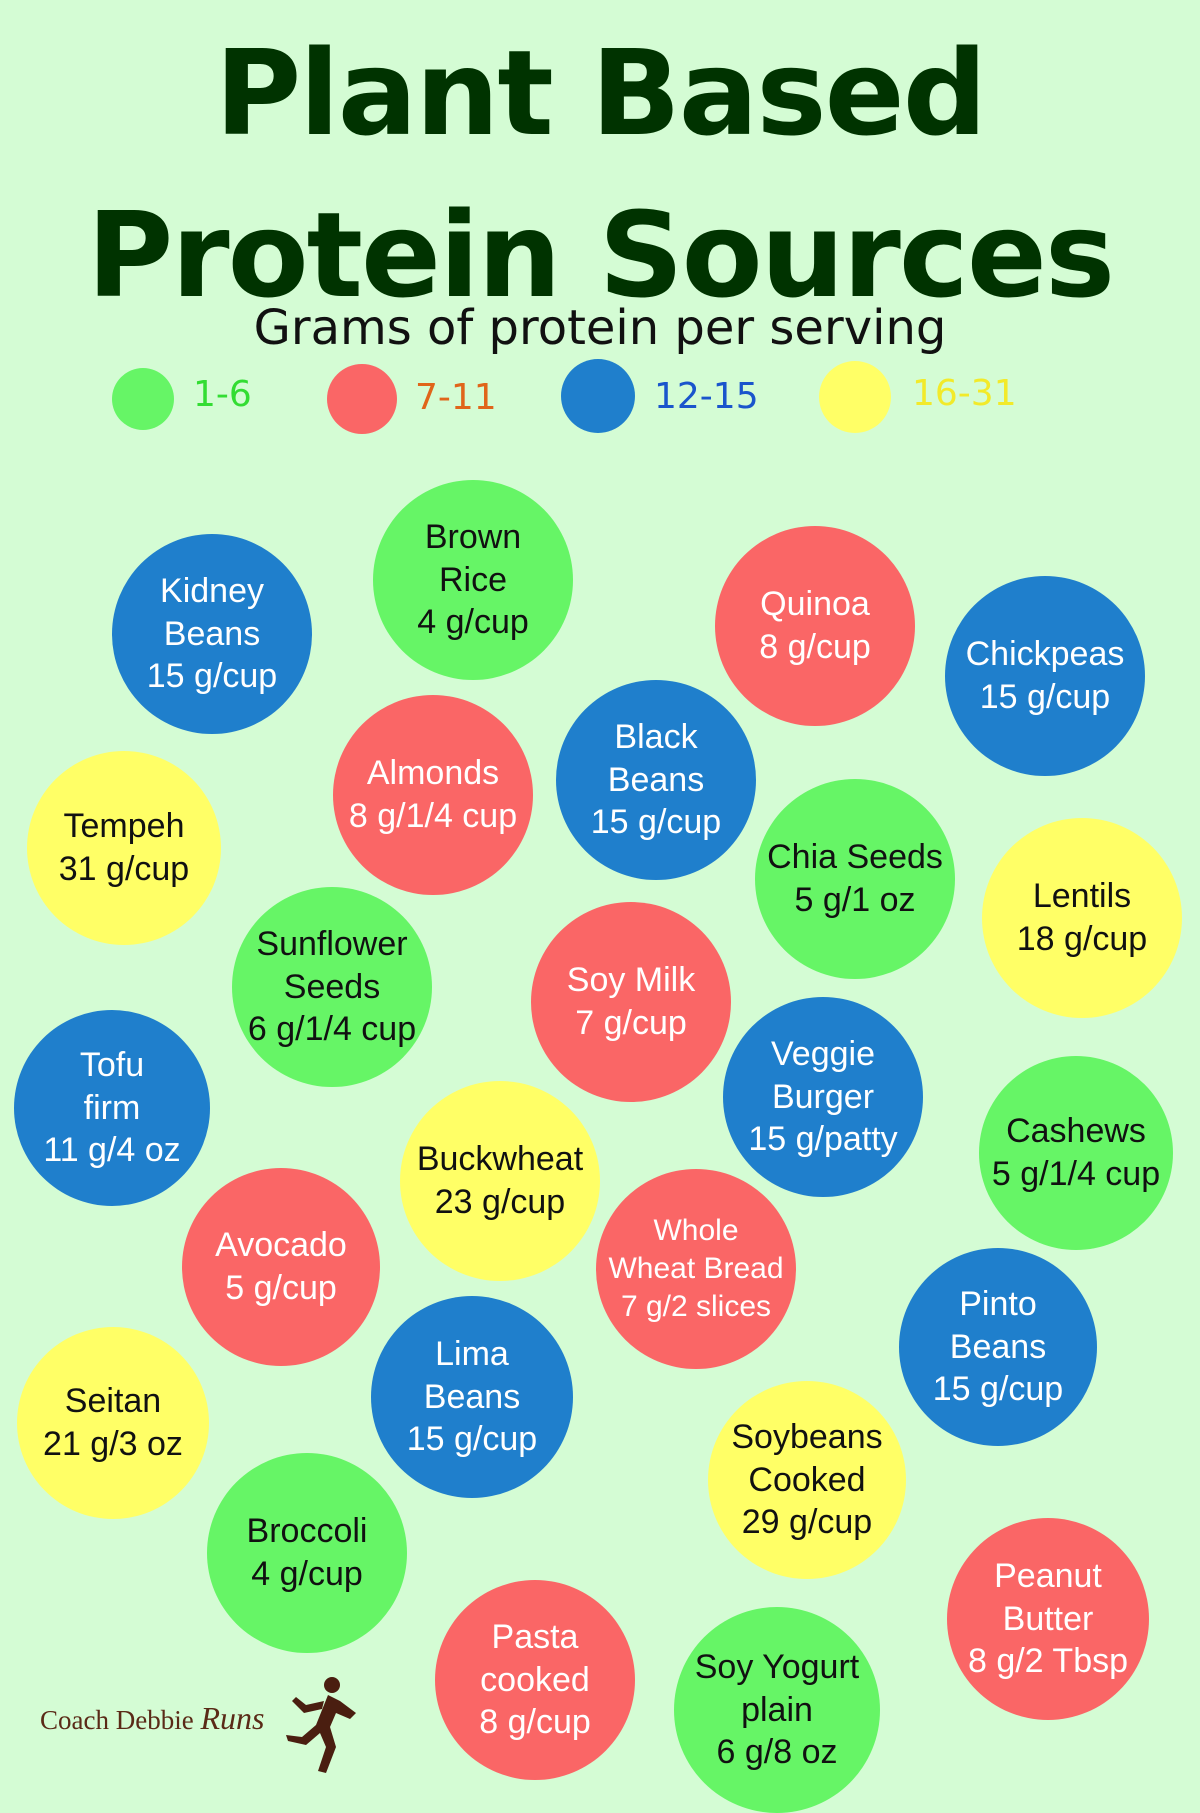 Image resolution: width=1200 pixels, height=1813 pixels. Describe the element at coordinates (124, 826) in the screenshot. I see `bubble-line: Tempeh` at that location.